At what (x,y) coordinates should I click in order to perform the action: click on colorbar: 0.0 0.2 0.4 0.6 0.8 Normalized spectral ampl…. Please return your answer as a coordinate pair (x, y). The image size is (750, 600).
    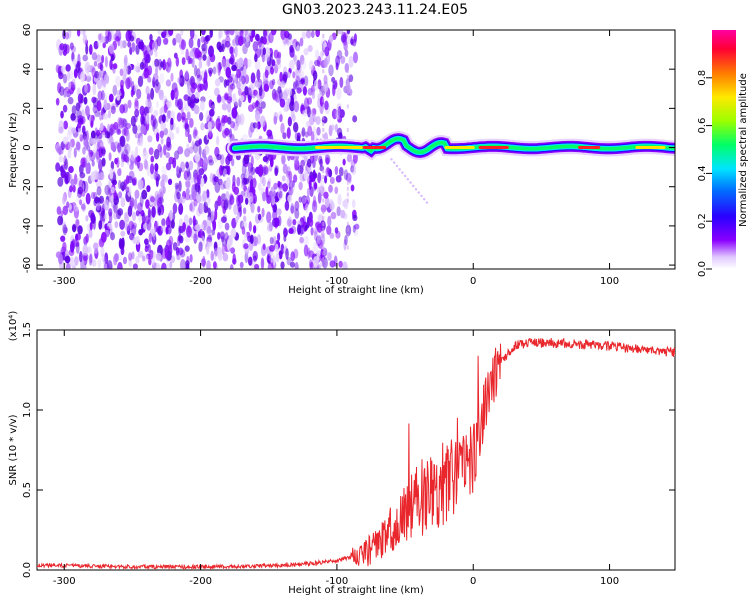
    Looking at the image, I should click on (723, 153).